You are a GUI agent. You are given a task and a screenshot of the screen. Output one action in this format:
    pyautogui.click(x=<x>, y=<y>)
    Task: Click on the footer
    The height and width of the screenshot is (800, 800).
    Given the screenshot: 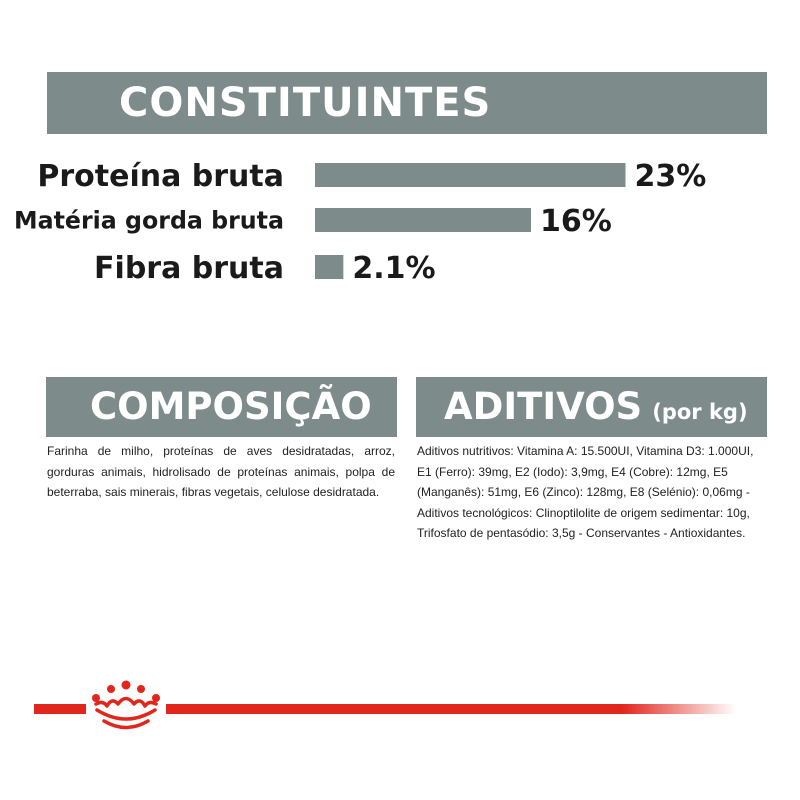 What is the action you would take?
    pyautogui.click(x=385, y=705)
    